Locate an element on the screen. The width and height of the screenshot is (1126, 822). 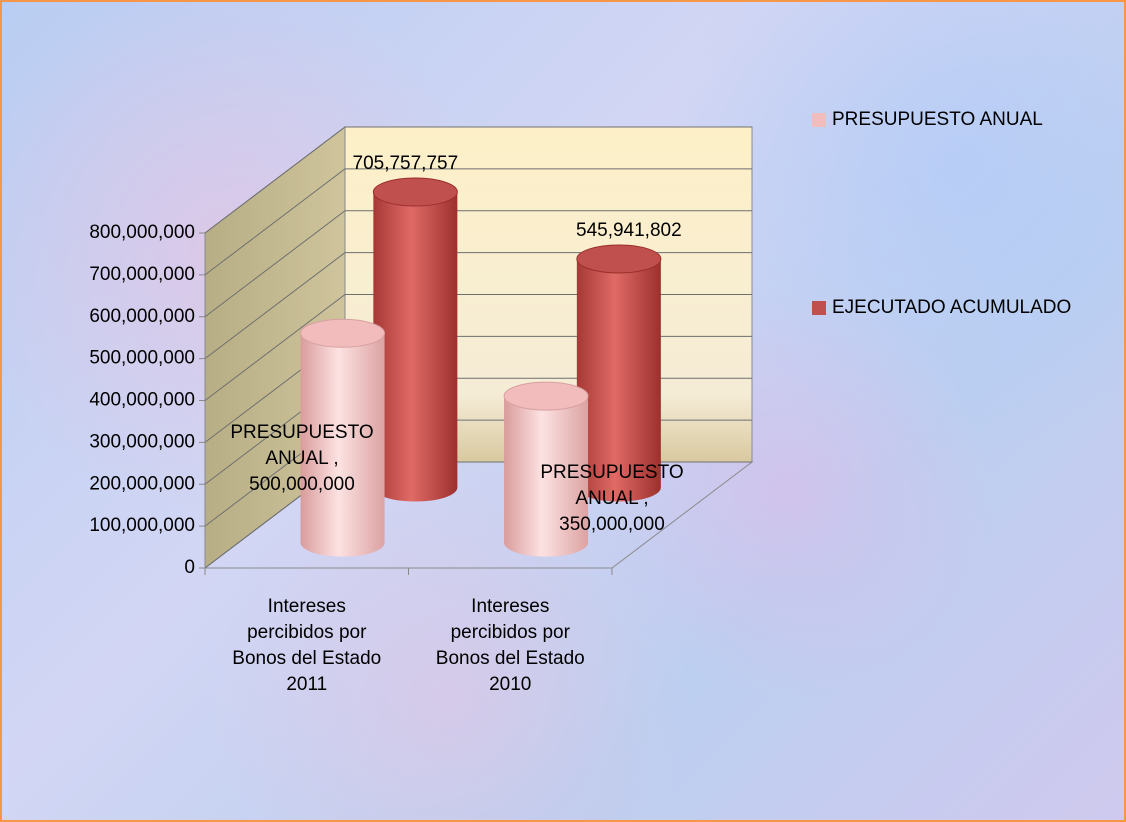
legend-label: PRESUPUESTO ANUAL is located at coordinates (937, 119).